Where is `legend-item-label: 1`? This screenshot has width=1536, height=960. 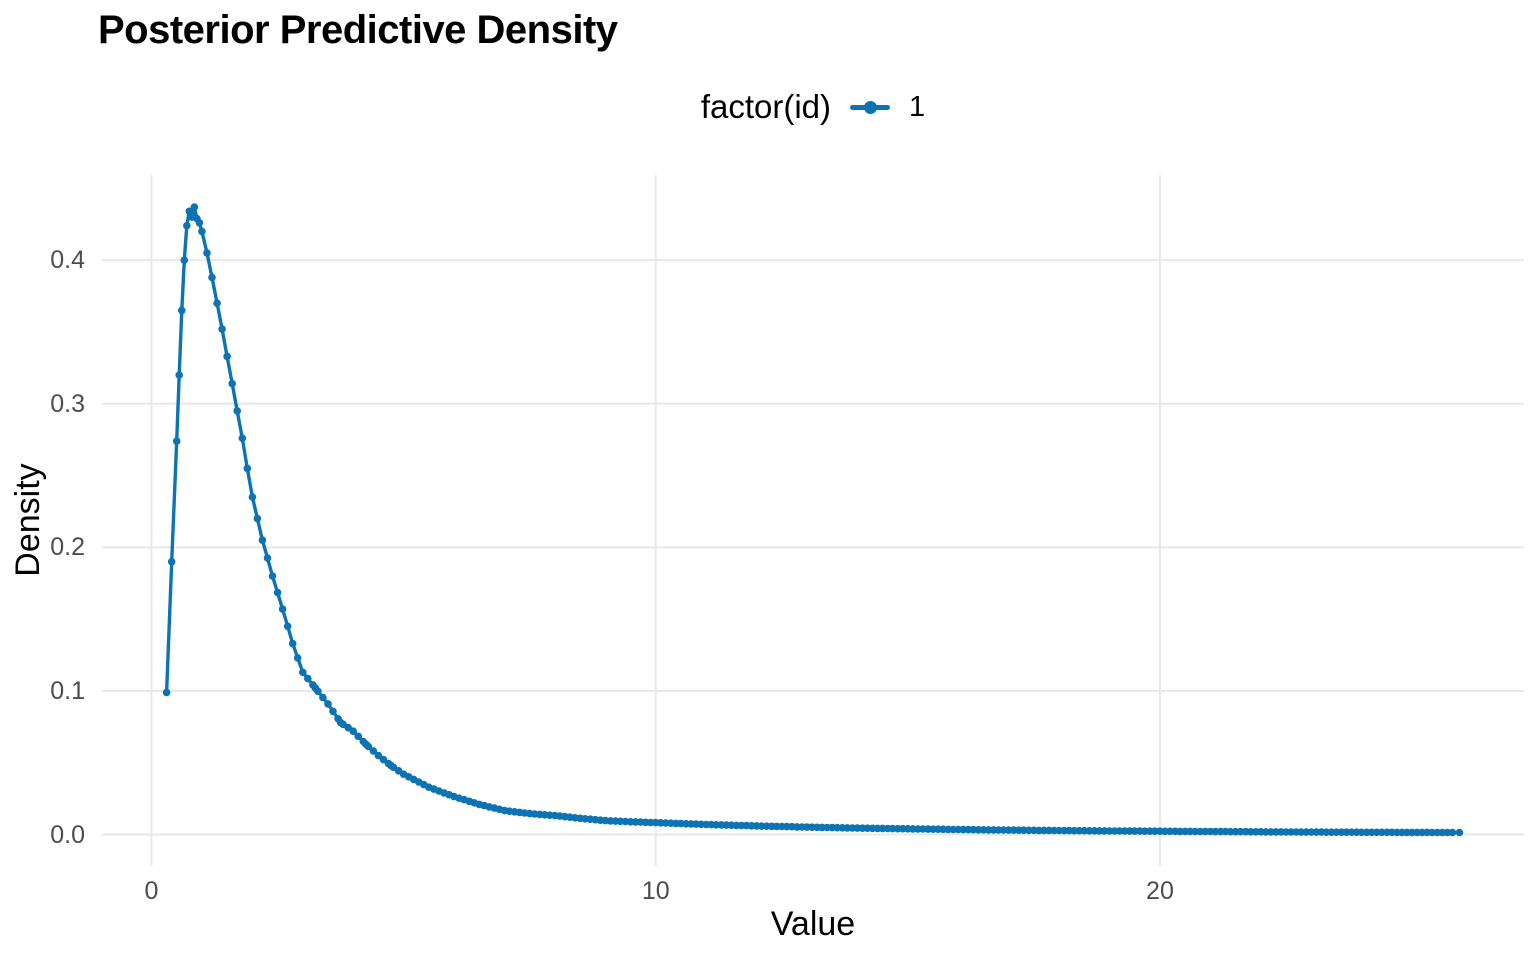 legend-item-label: 1 is located at coordinates (917, 106).